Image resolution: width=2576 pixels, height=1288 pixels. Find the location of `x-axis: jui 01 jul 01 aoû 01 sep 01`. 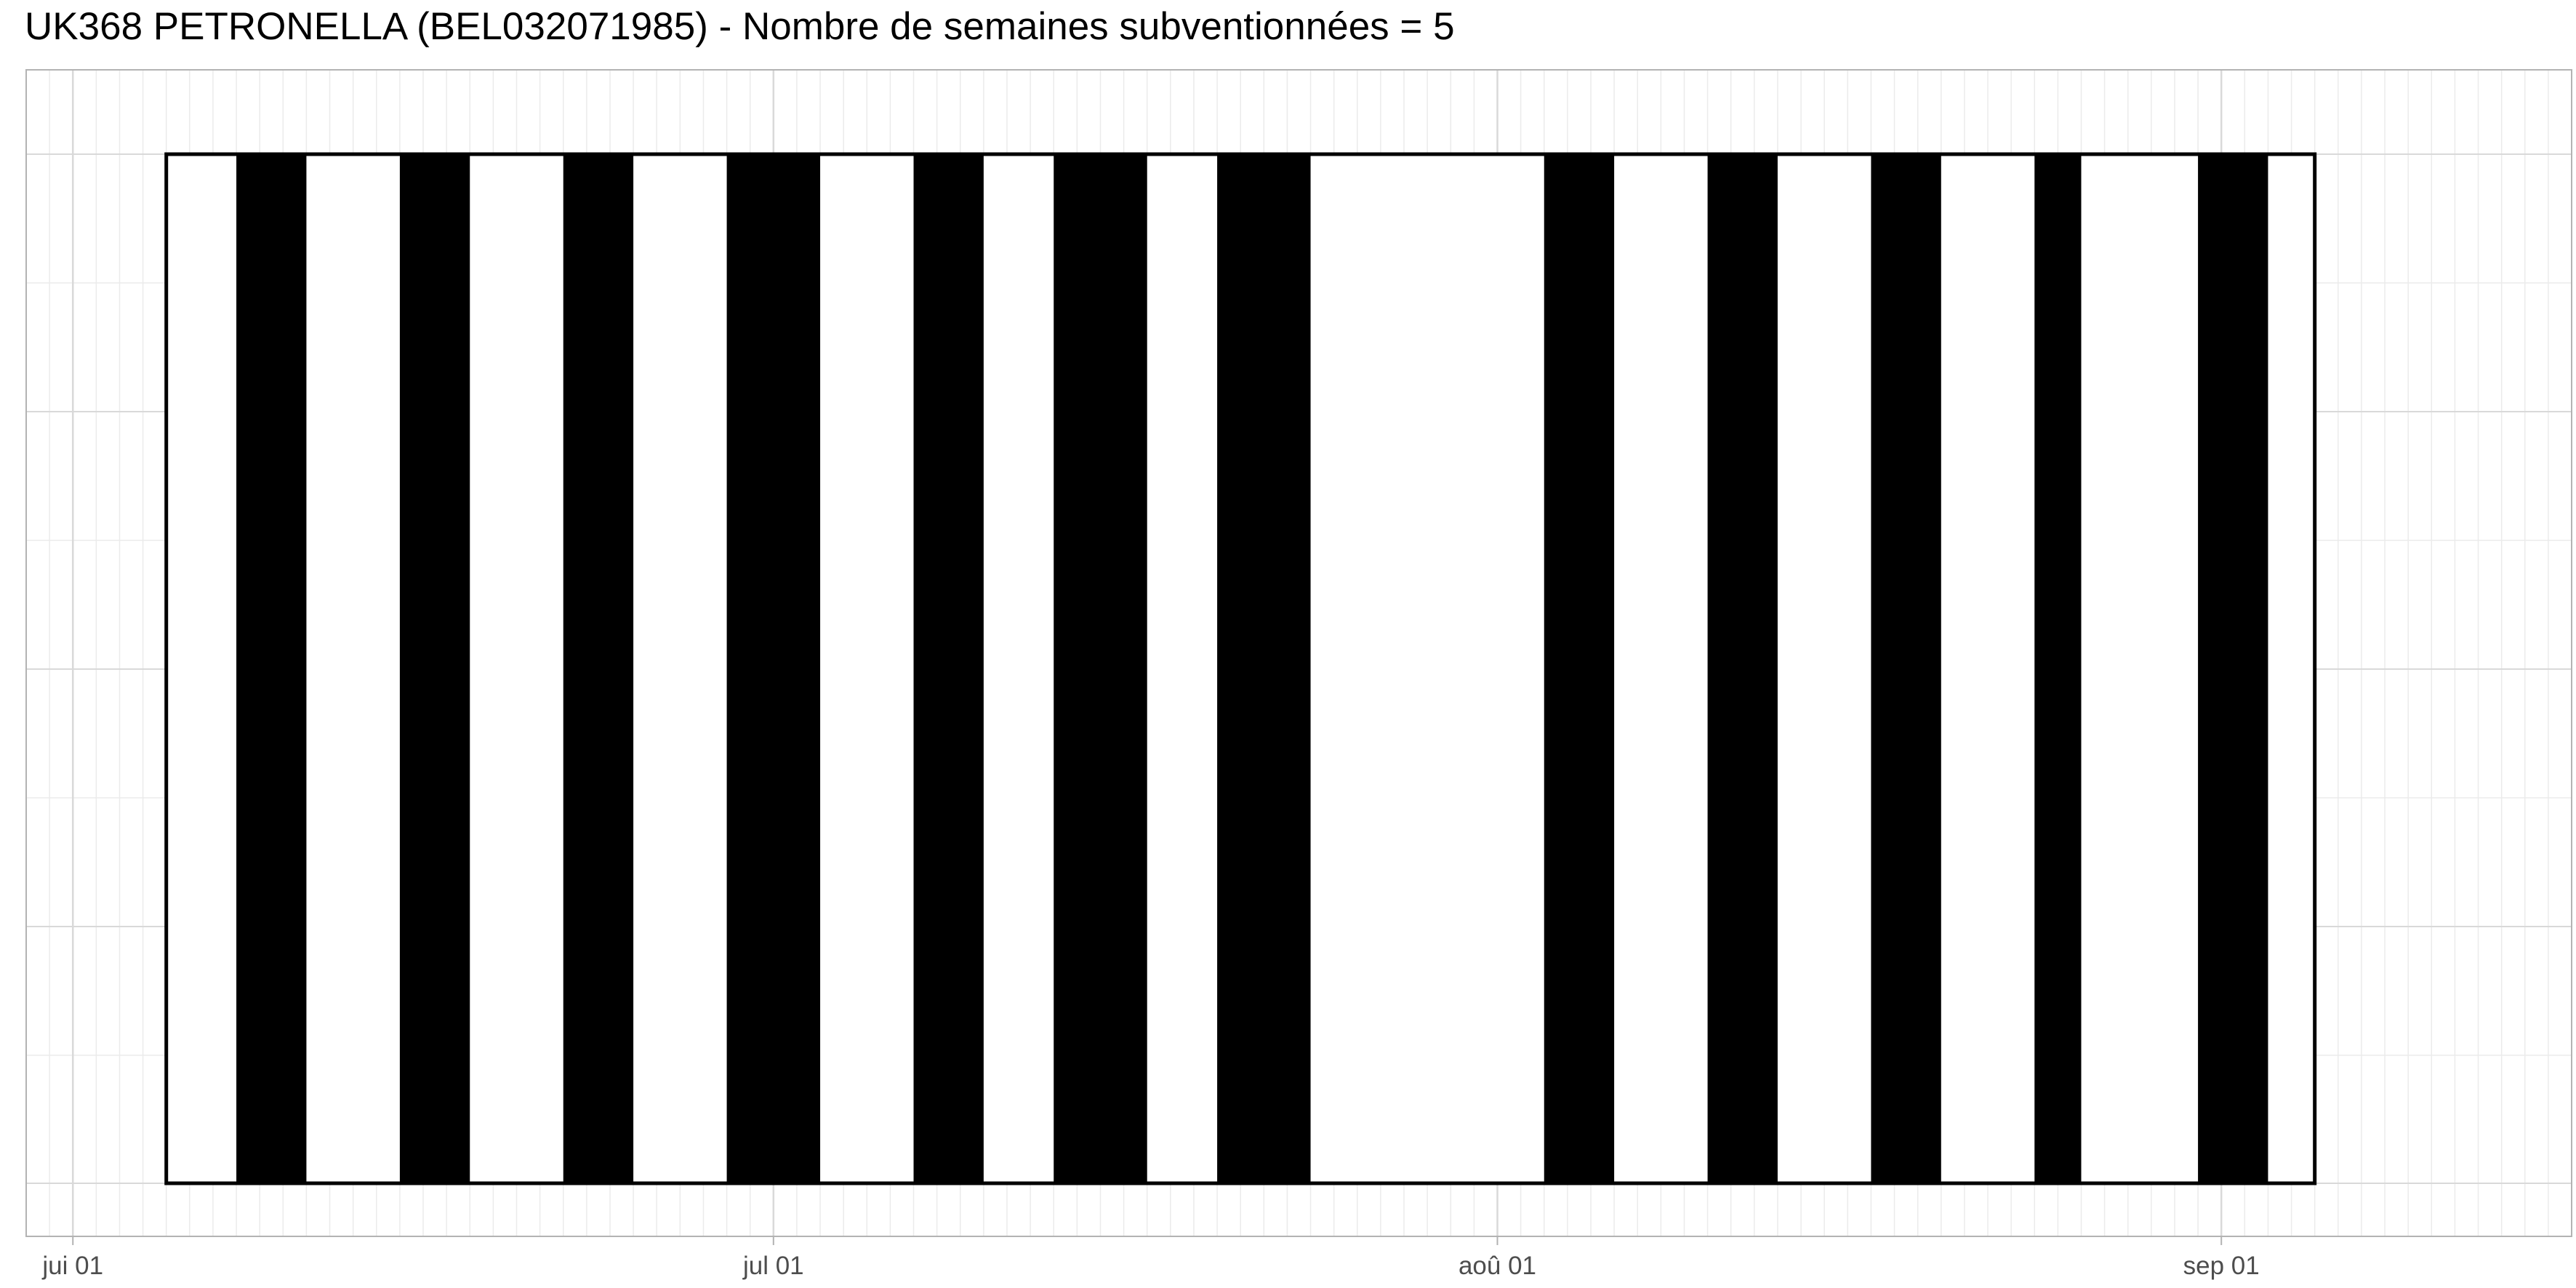

x-axis: jui 01 jul 01 aoû 01 sep 01 is located at coordinates (1150, 1258).